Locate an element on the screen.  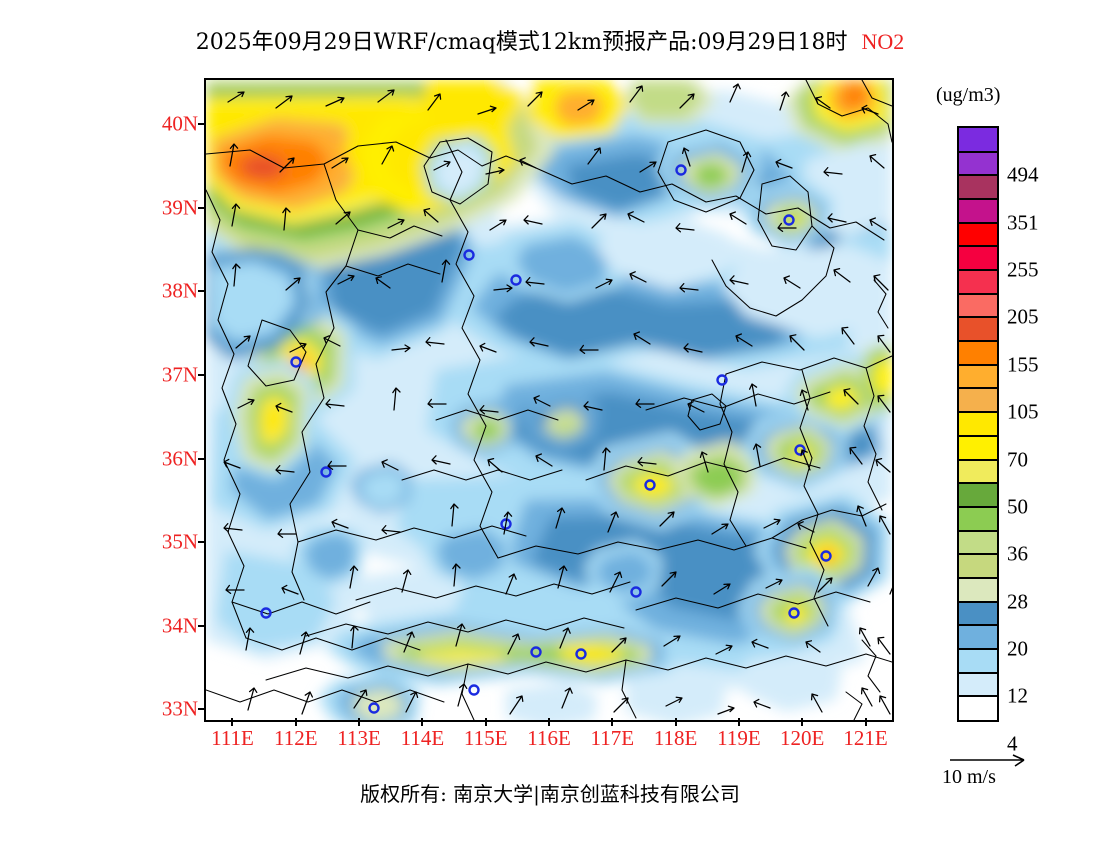
lon-tick-label: 114E is located at coordinates (422, 738).